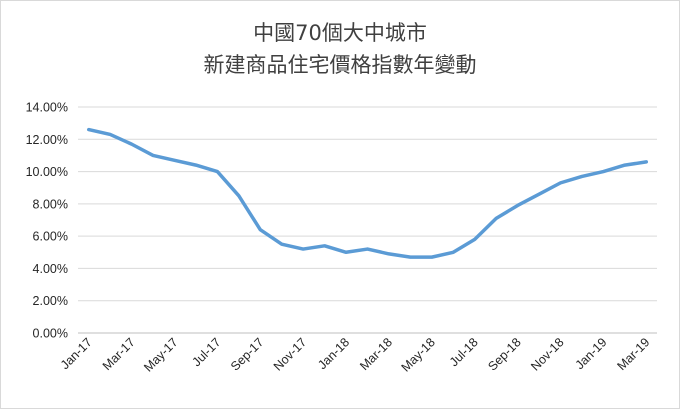 This screenshot has height=409, width=680. What do you see at coordinates (464, 352) in the screenshot?
I see `x-tick-label: Jul-18` at bounding box center [464, 352].